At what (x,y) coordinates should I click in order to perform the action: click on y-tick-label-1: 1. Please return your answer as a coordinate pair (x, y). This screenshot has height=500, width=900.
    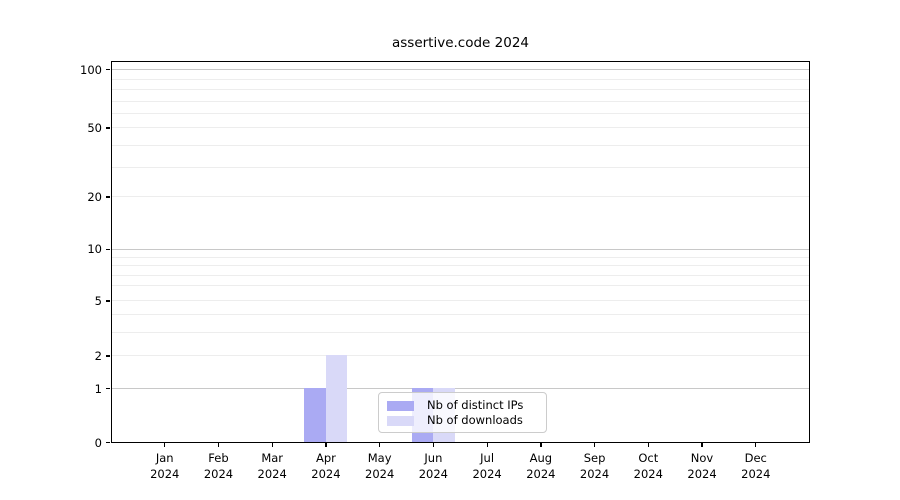
    Looking at the image, I should click on (98, 388).